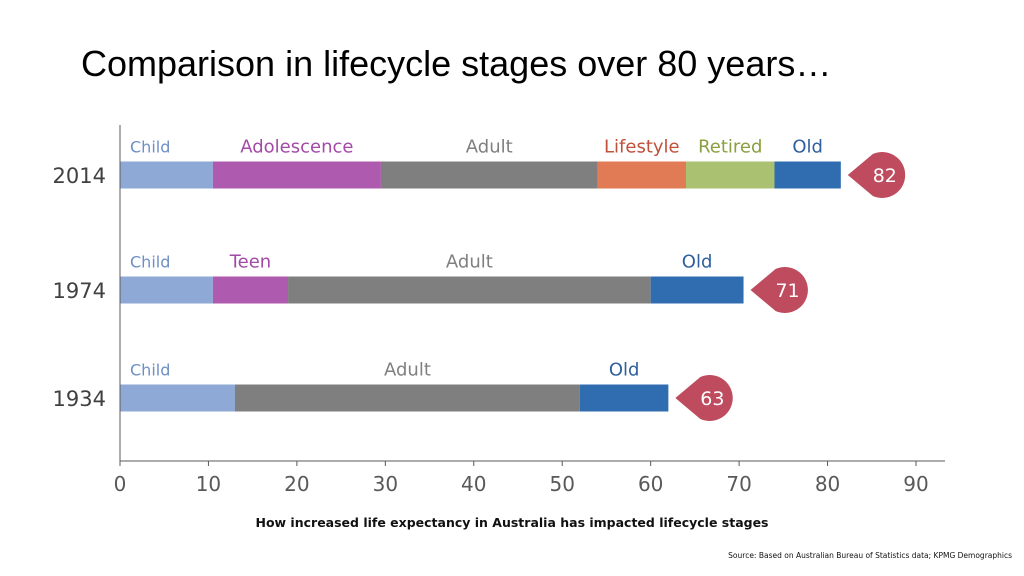 This screenshot has height=576, width=1024. What do you see at coordinates (885, 176) in the screenshot?
I see `life-expectancy-value-2014: 82` at bounding box center [885, 176].